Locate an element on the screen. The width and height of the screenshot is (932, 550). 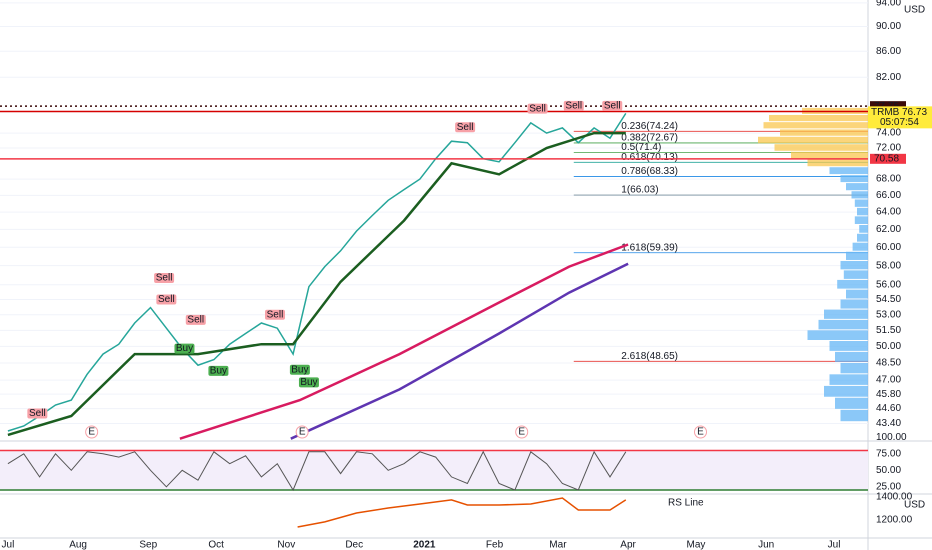
y-tick-label: 62.00 is located at coordinates (888, 229).